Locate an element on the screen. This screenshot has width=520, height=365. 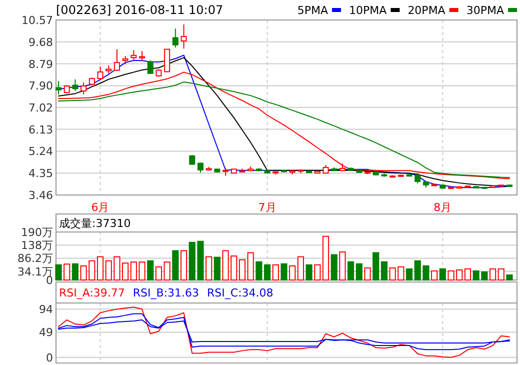
legend-label: 10PMA is located at coordinates (368, 10).